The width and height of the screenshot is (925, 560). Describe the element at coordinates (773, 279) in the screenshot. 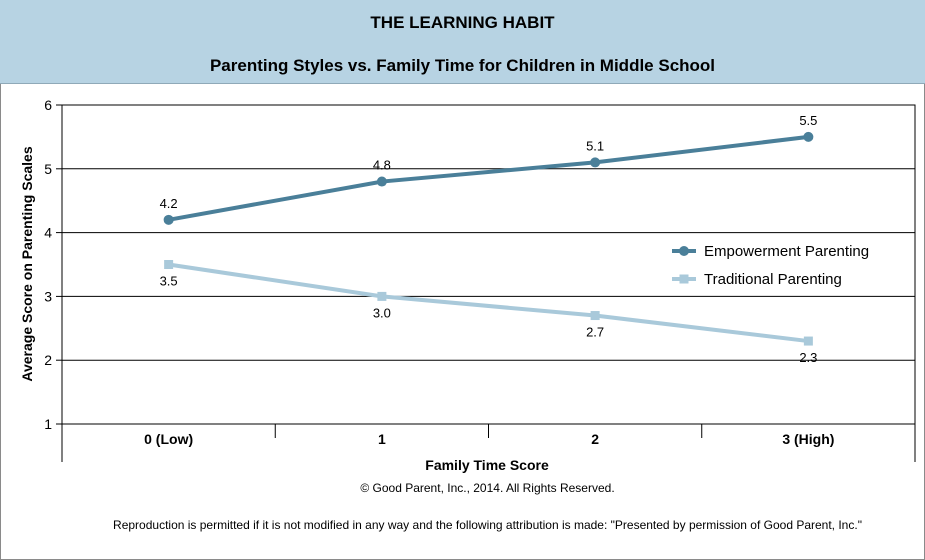

I see `legend-label-1: Traditional Parenting` at that location.